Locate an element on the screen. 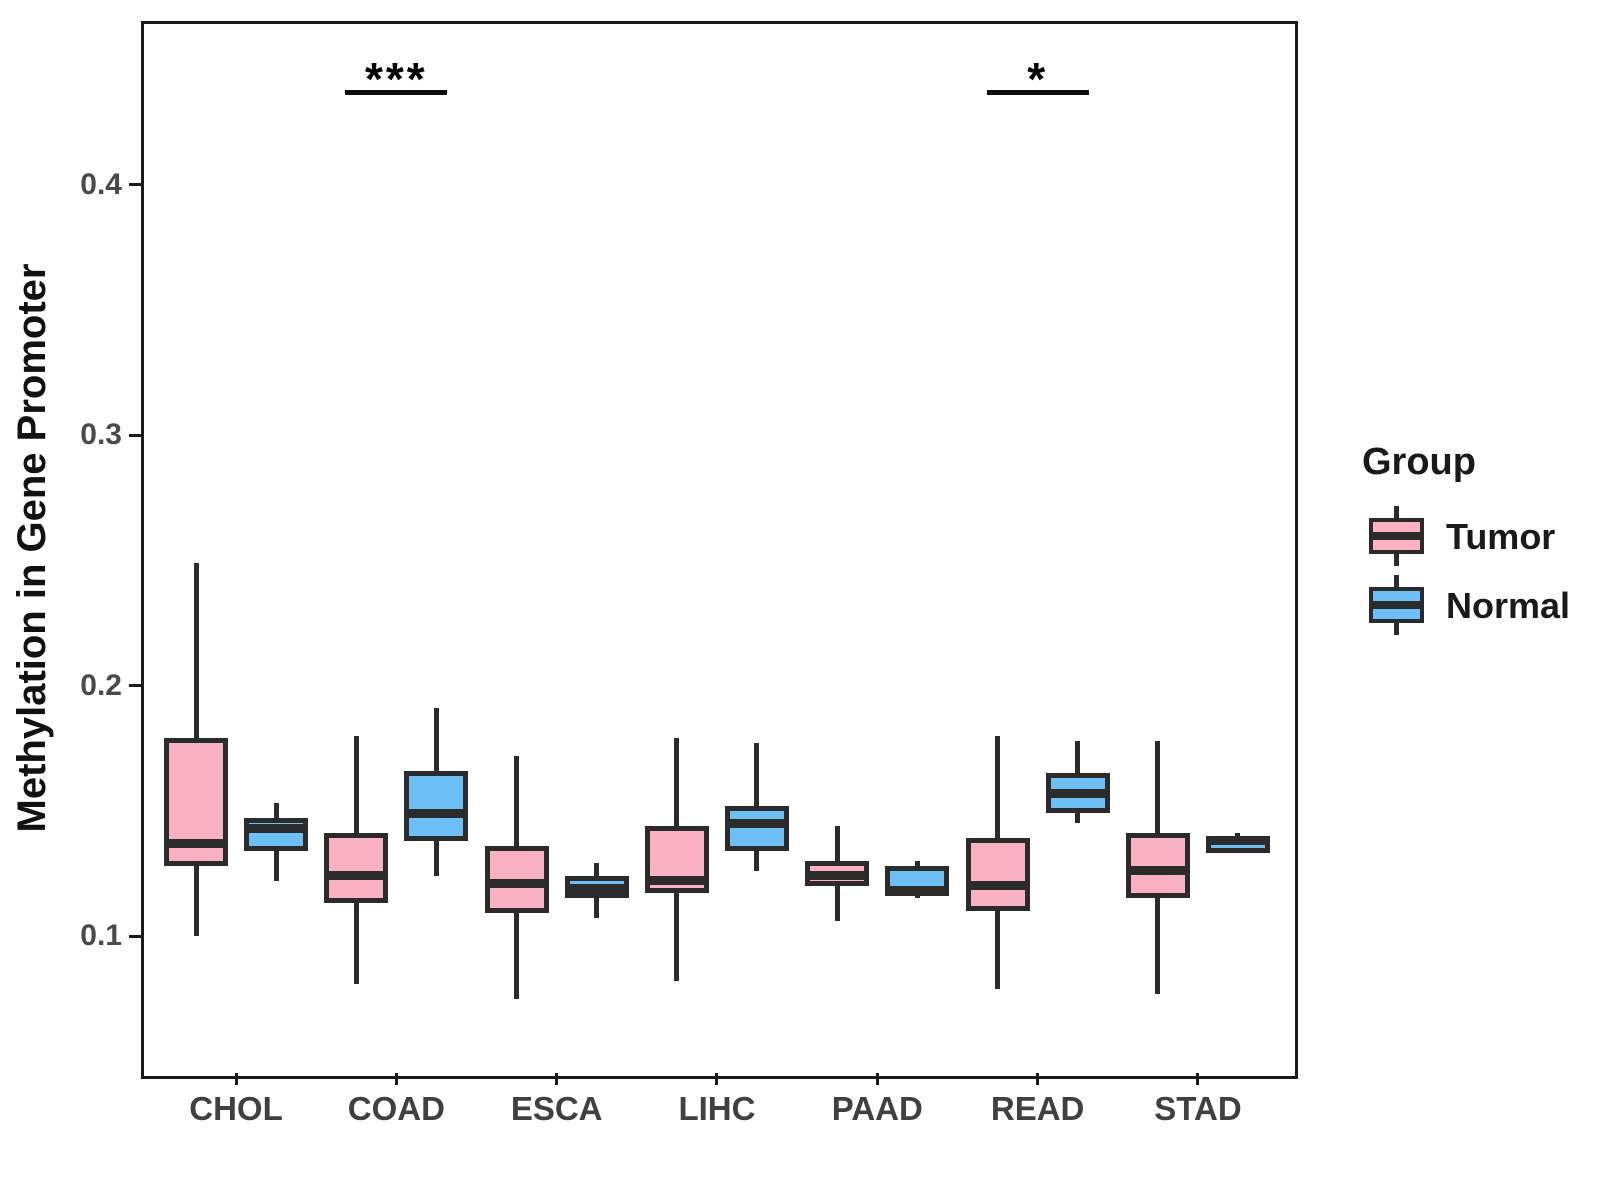 This screenshot has width=1600, height=1200. median-normal-chol is located at coordinates (276, 828).